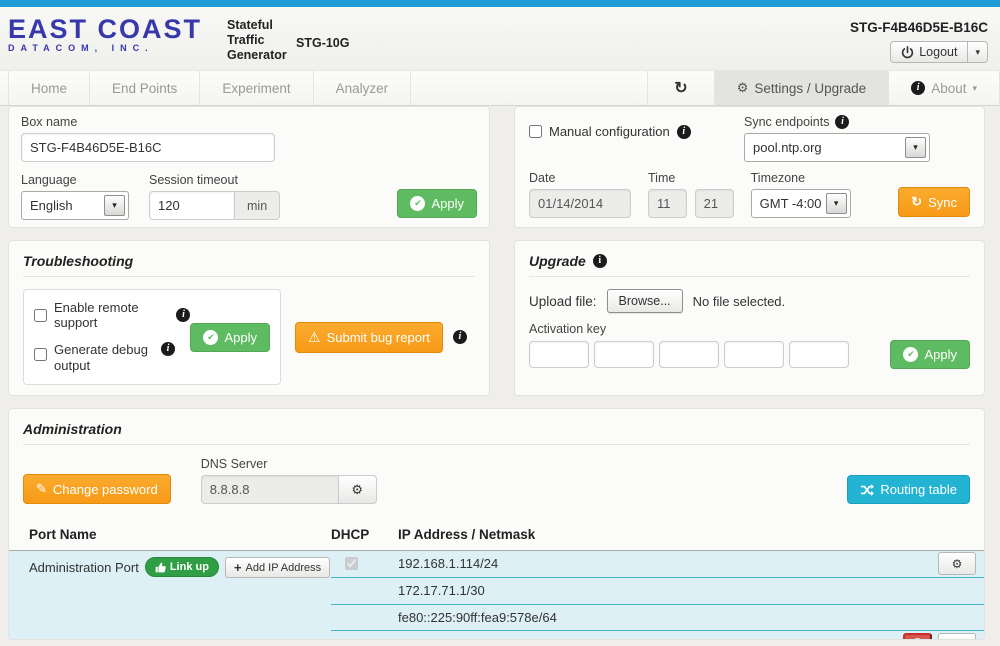 The image size is (1000, 646). What do you see at coordinates (930, 354) in the screenshot?
I see `upgrade-apply-button: ✔ Apply` at bounding box center [930, 354].